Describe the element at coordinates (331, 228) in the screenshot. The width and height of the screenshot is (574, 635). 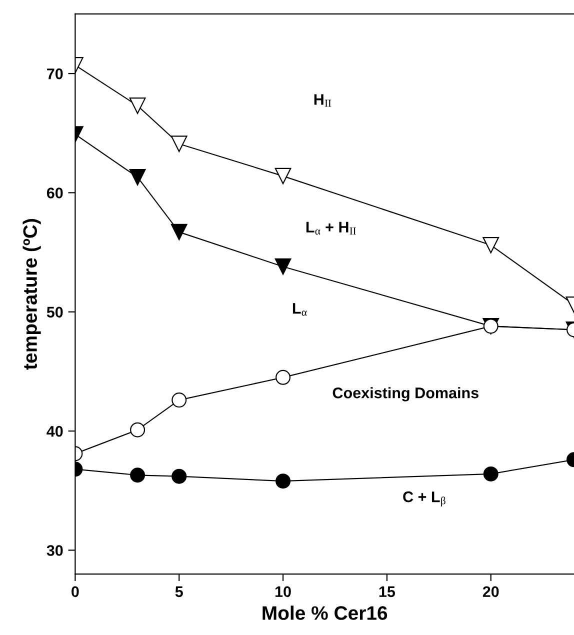
I see `annotation: L$_{α}$ + H$_{II}$` at that location.